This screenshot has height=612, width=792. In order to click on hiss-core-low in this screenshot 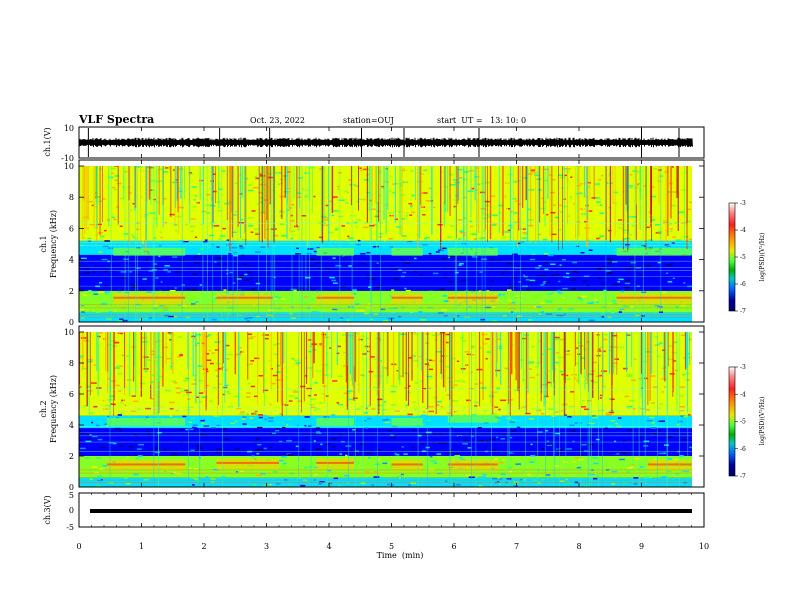, I will do `click(407, 464)`.